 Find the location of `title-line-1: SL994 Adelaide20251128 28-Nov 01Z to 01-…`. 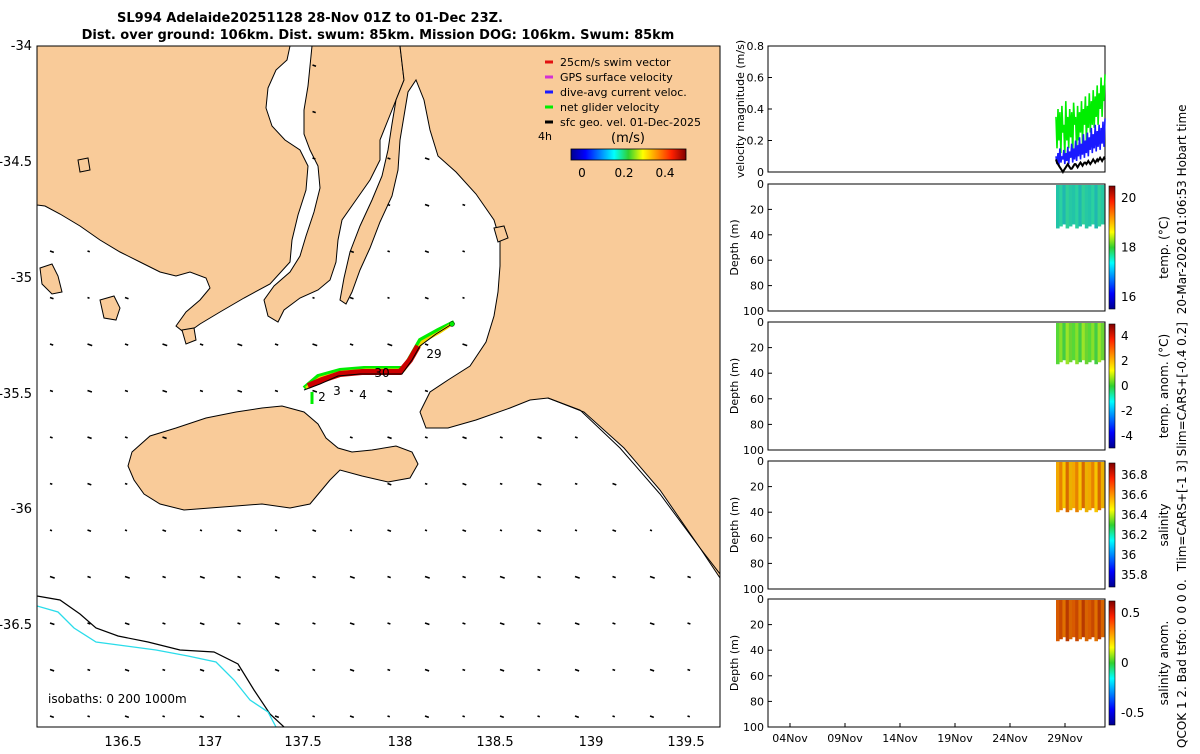

title-line-1: SL994 Adelaide20251128 28-Nov 01Z to 01-… is located at coordinates (310, 18).